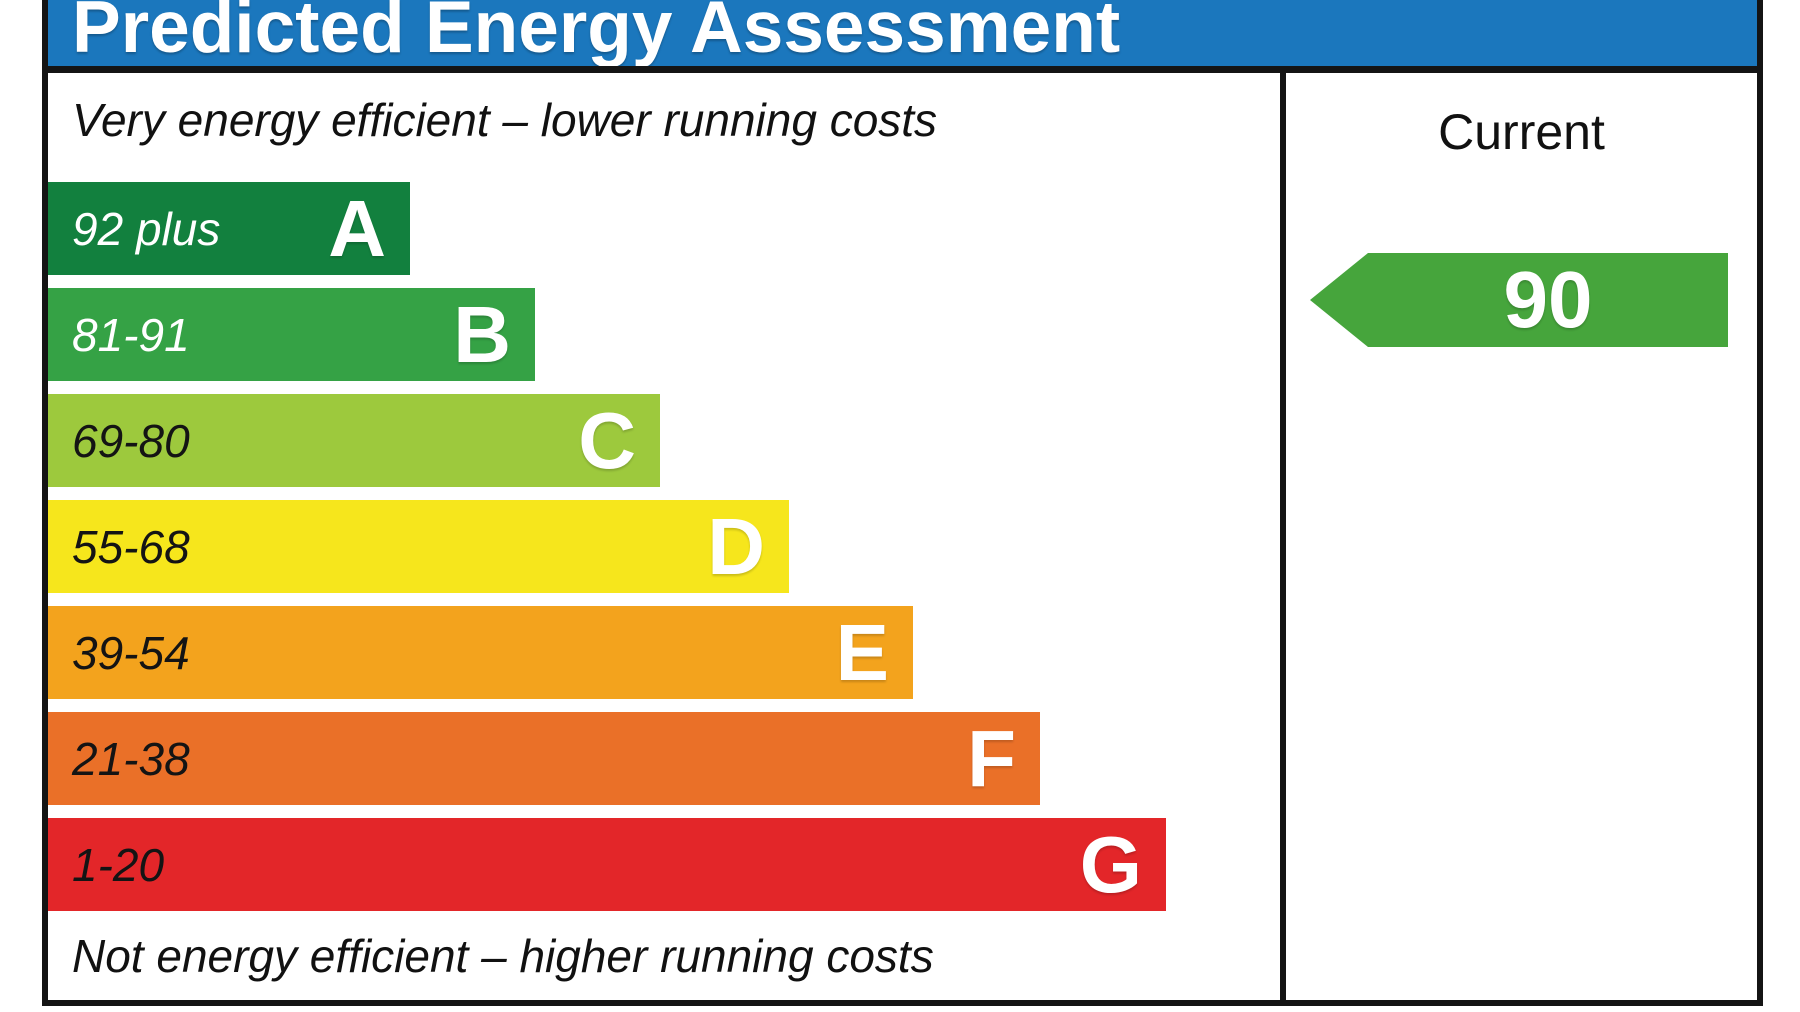 The height and width of the screenshot is (1012, 1800). I want to click on band-row-d: 55-68 D, so click(418, 546).